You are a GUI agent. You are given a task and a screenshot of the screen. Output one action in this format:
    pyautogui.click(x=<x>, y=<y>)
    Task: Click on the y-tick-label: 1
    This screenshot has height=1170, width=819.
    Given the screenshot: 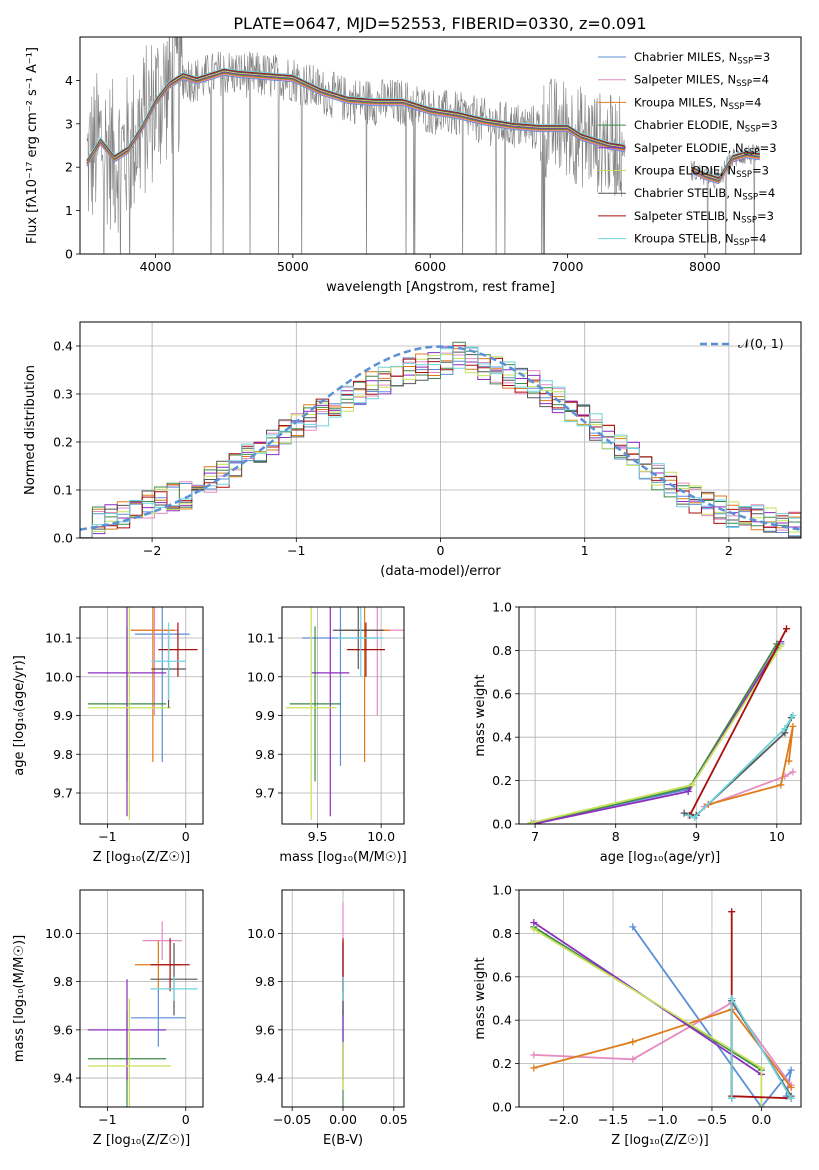 What is the action you would take?
    pyautogui.click(x=69, y=210)
    